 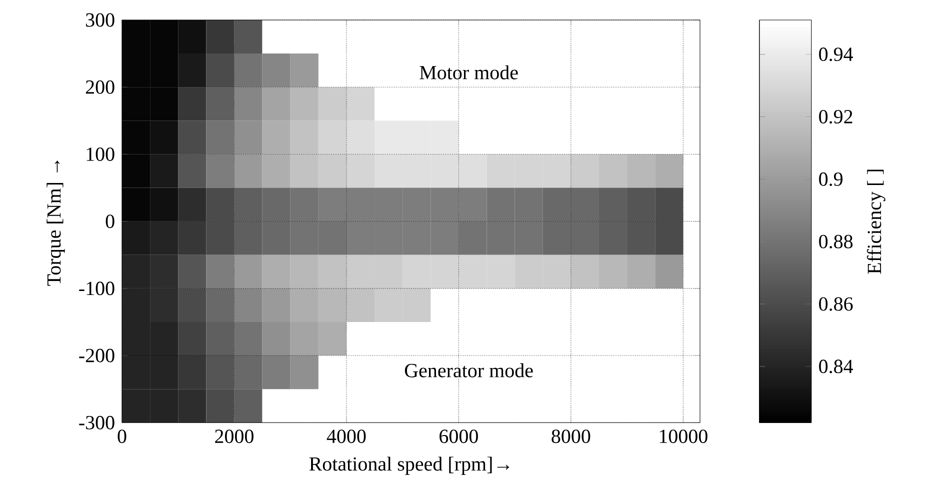 I want to click on y-tick-label: -100, so click(x=96, y=289).